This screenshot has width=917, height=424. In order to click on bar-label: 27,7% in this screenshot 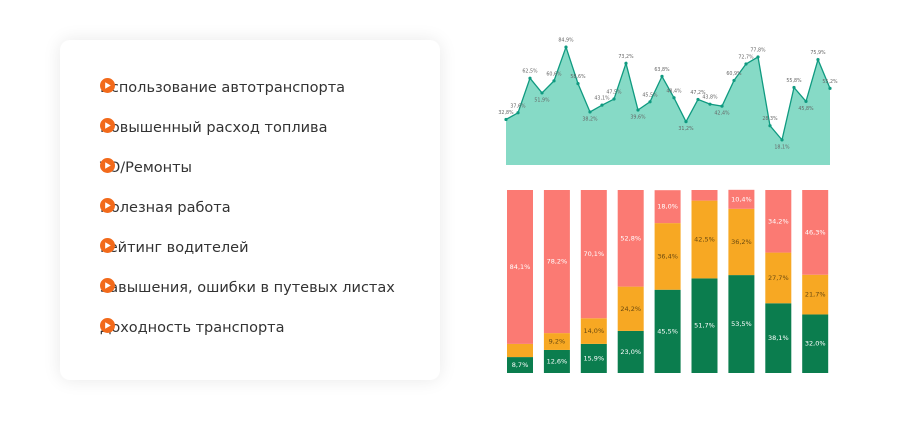, I will do `click(778, 278)`.